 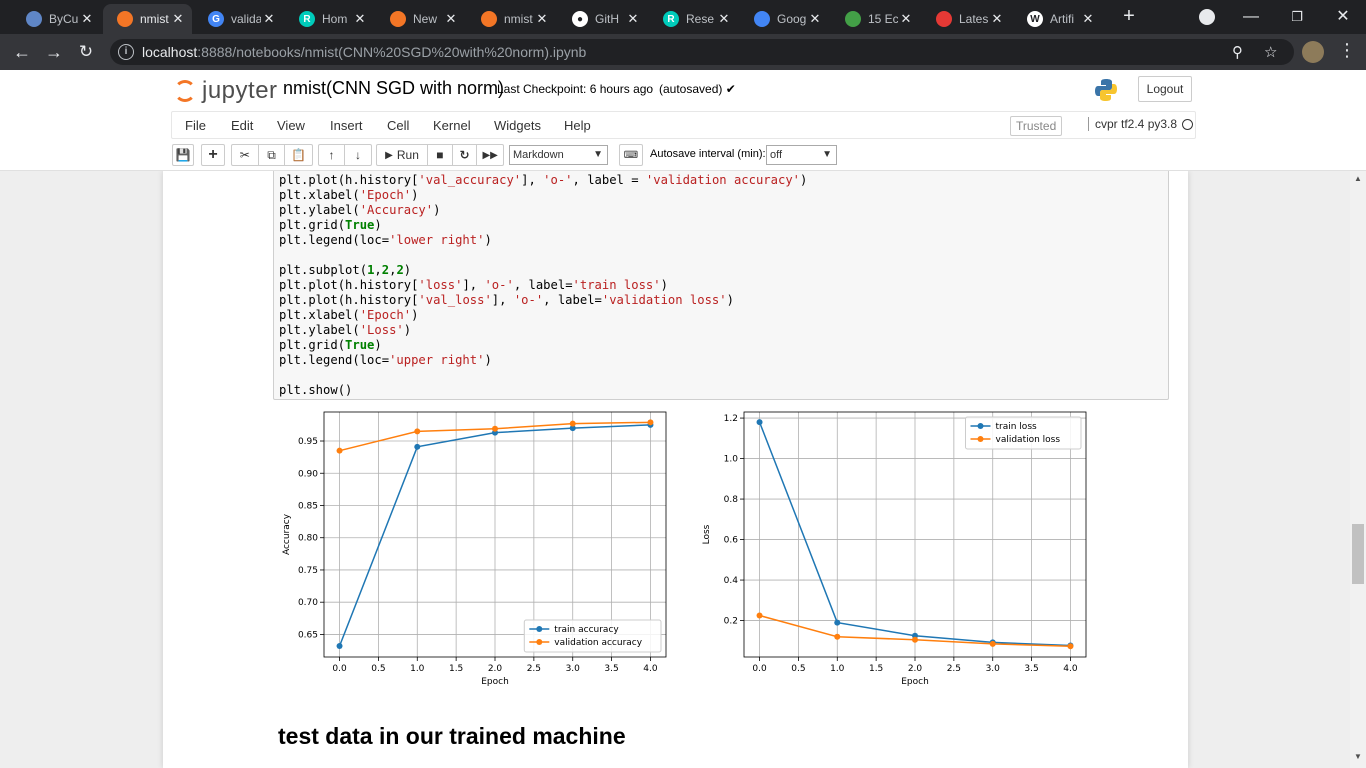 I want to click on menu-view: View, so click(x=291, y=125).